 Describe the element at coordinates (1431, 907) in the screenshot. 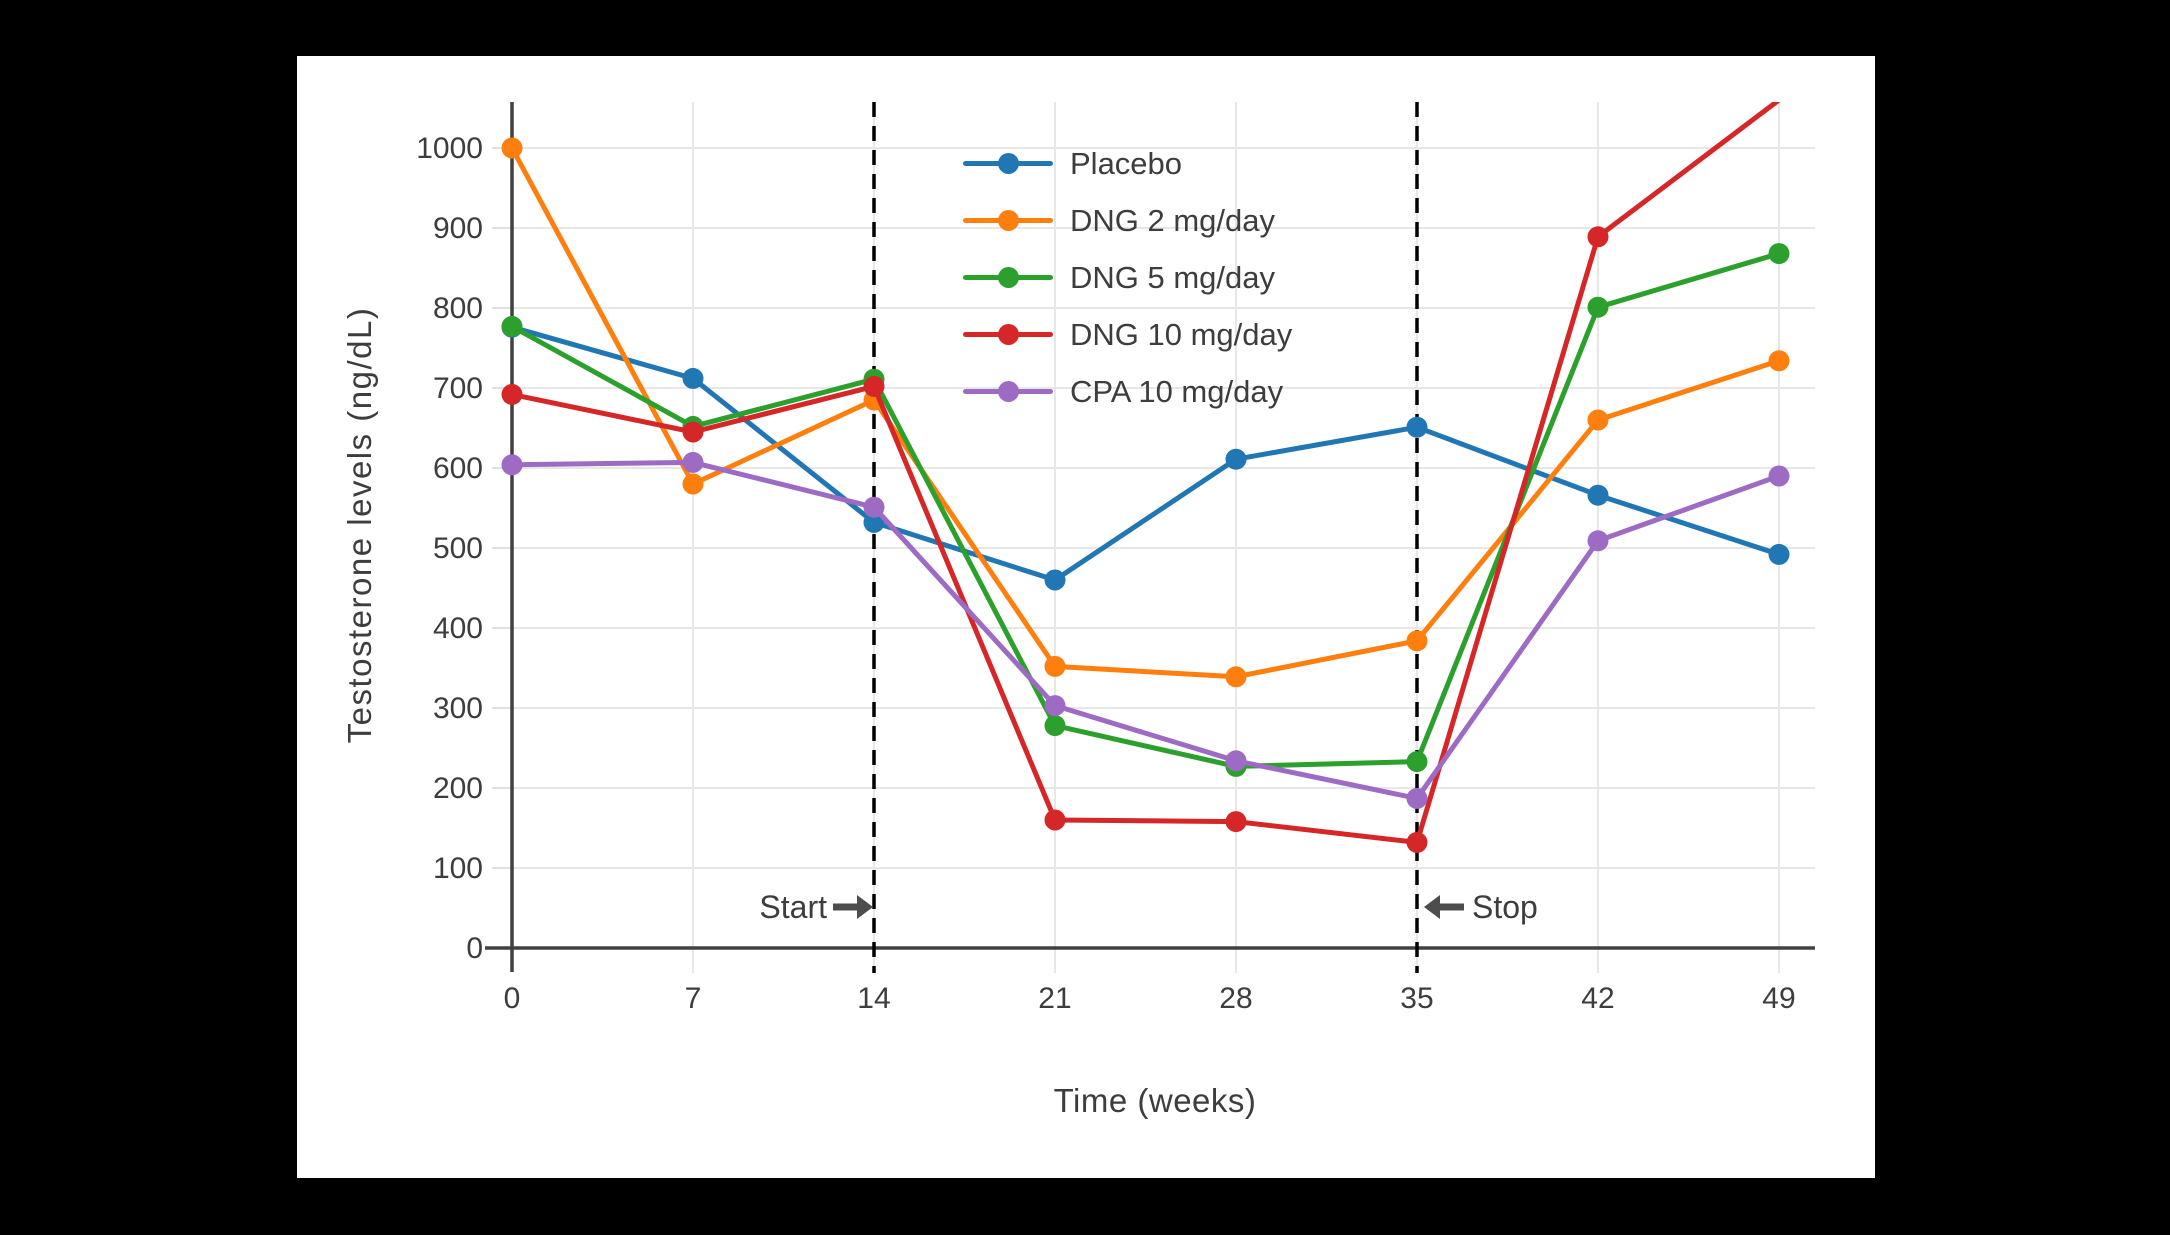

I see `left-arrow-icon` at that location.